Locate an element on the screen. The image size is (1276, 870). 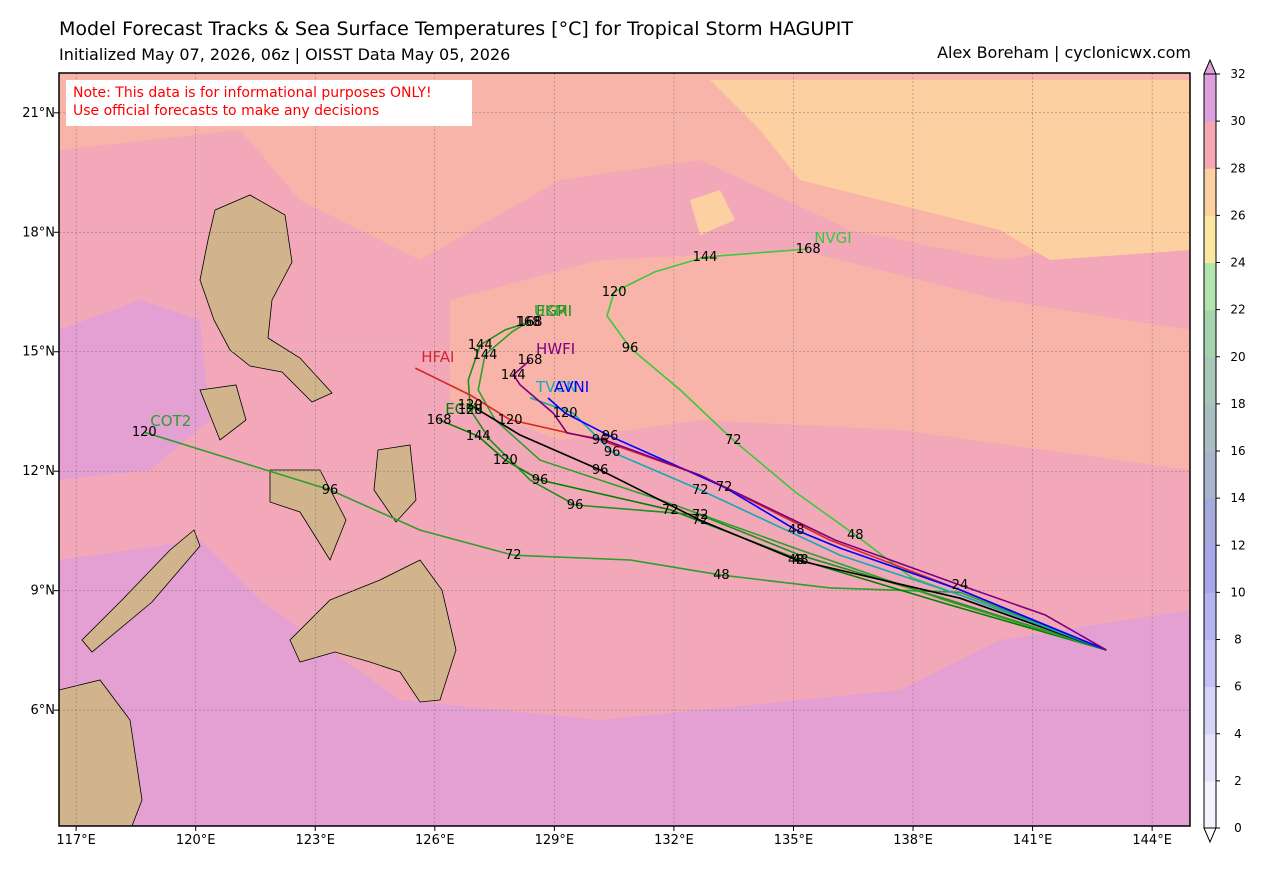
lon-tick-label: 117°E is located at coordinates (76, 840).